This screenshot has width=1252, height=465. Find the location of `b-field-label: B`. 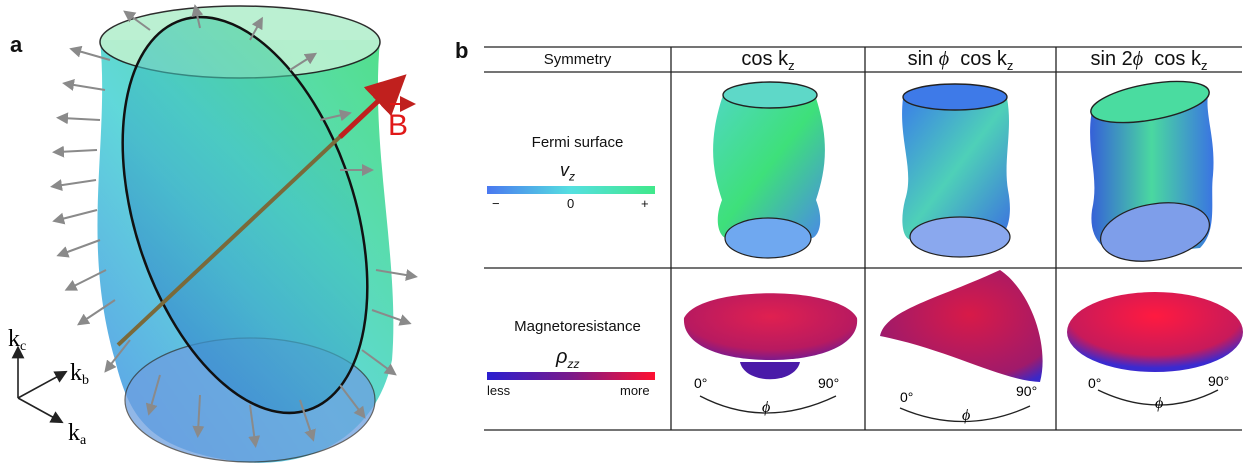

b-field-label: B is located at coordinates (398, 125).